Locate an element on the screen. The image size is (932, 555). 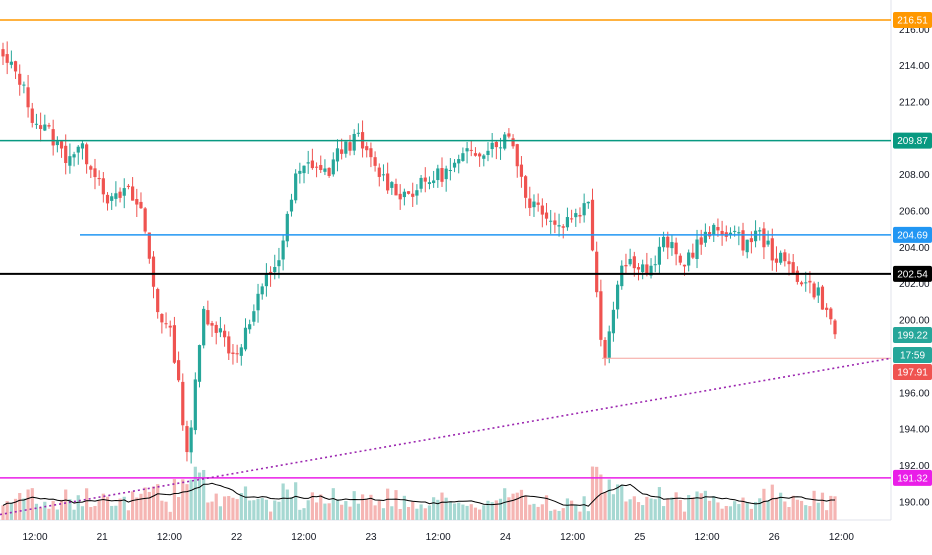
time-tick-label: 25 is located at coordinates (640, 537).